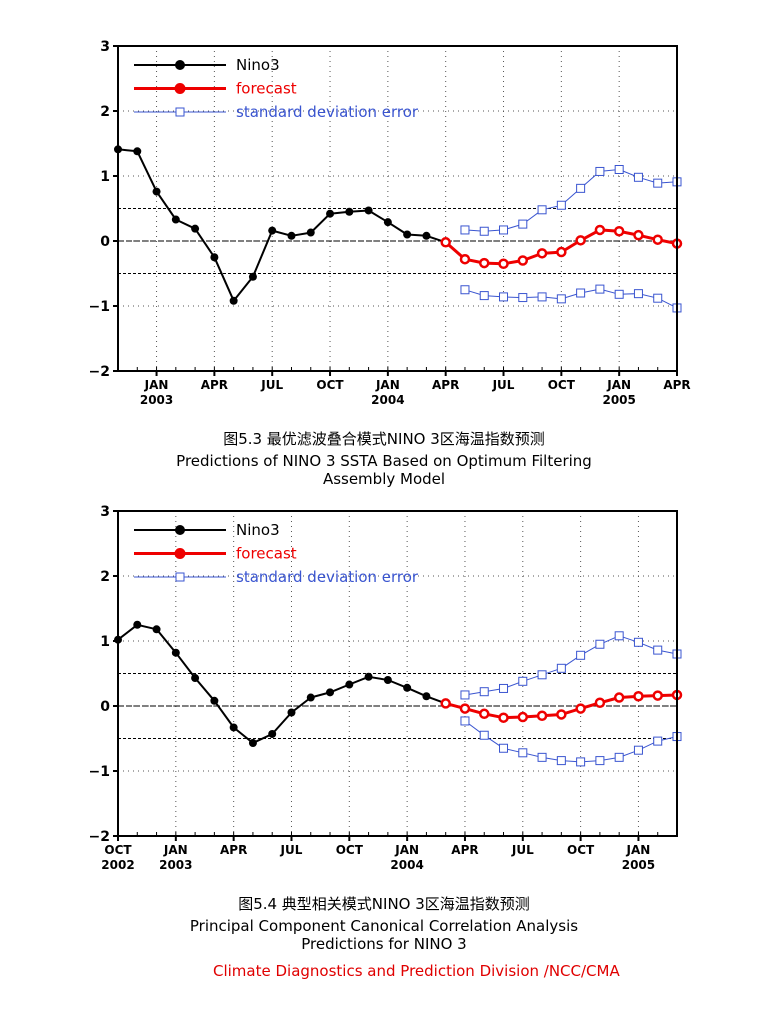  What do you see at coordinates (180, 88) in the screenshot?
I see `legend-forecast-marker` at bounding box center [180, 88].